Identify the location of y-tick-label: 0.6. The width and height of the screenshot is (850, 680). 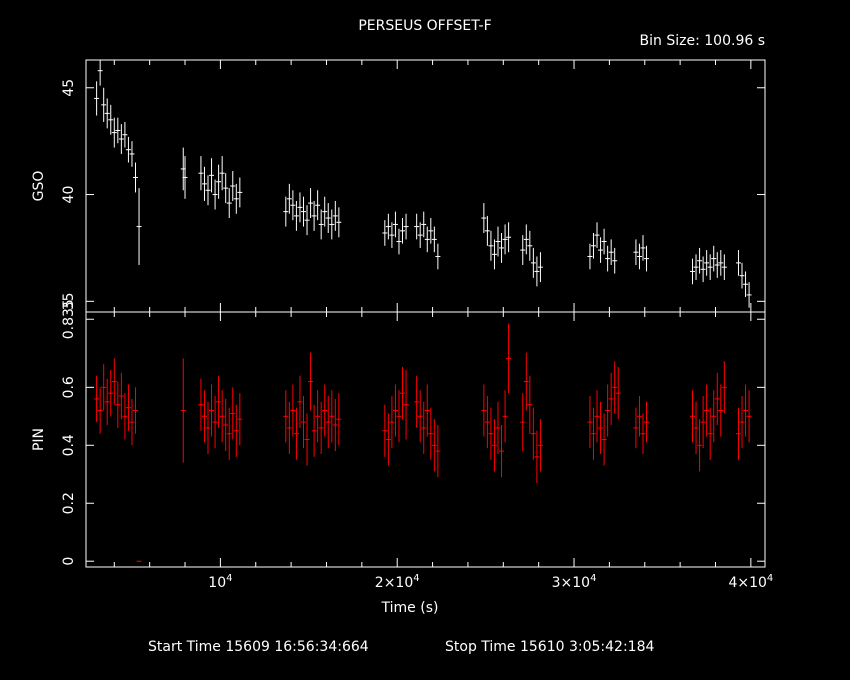
(69, 387).